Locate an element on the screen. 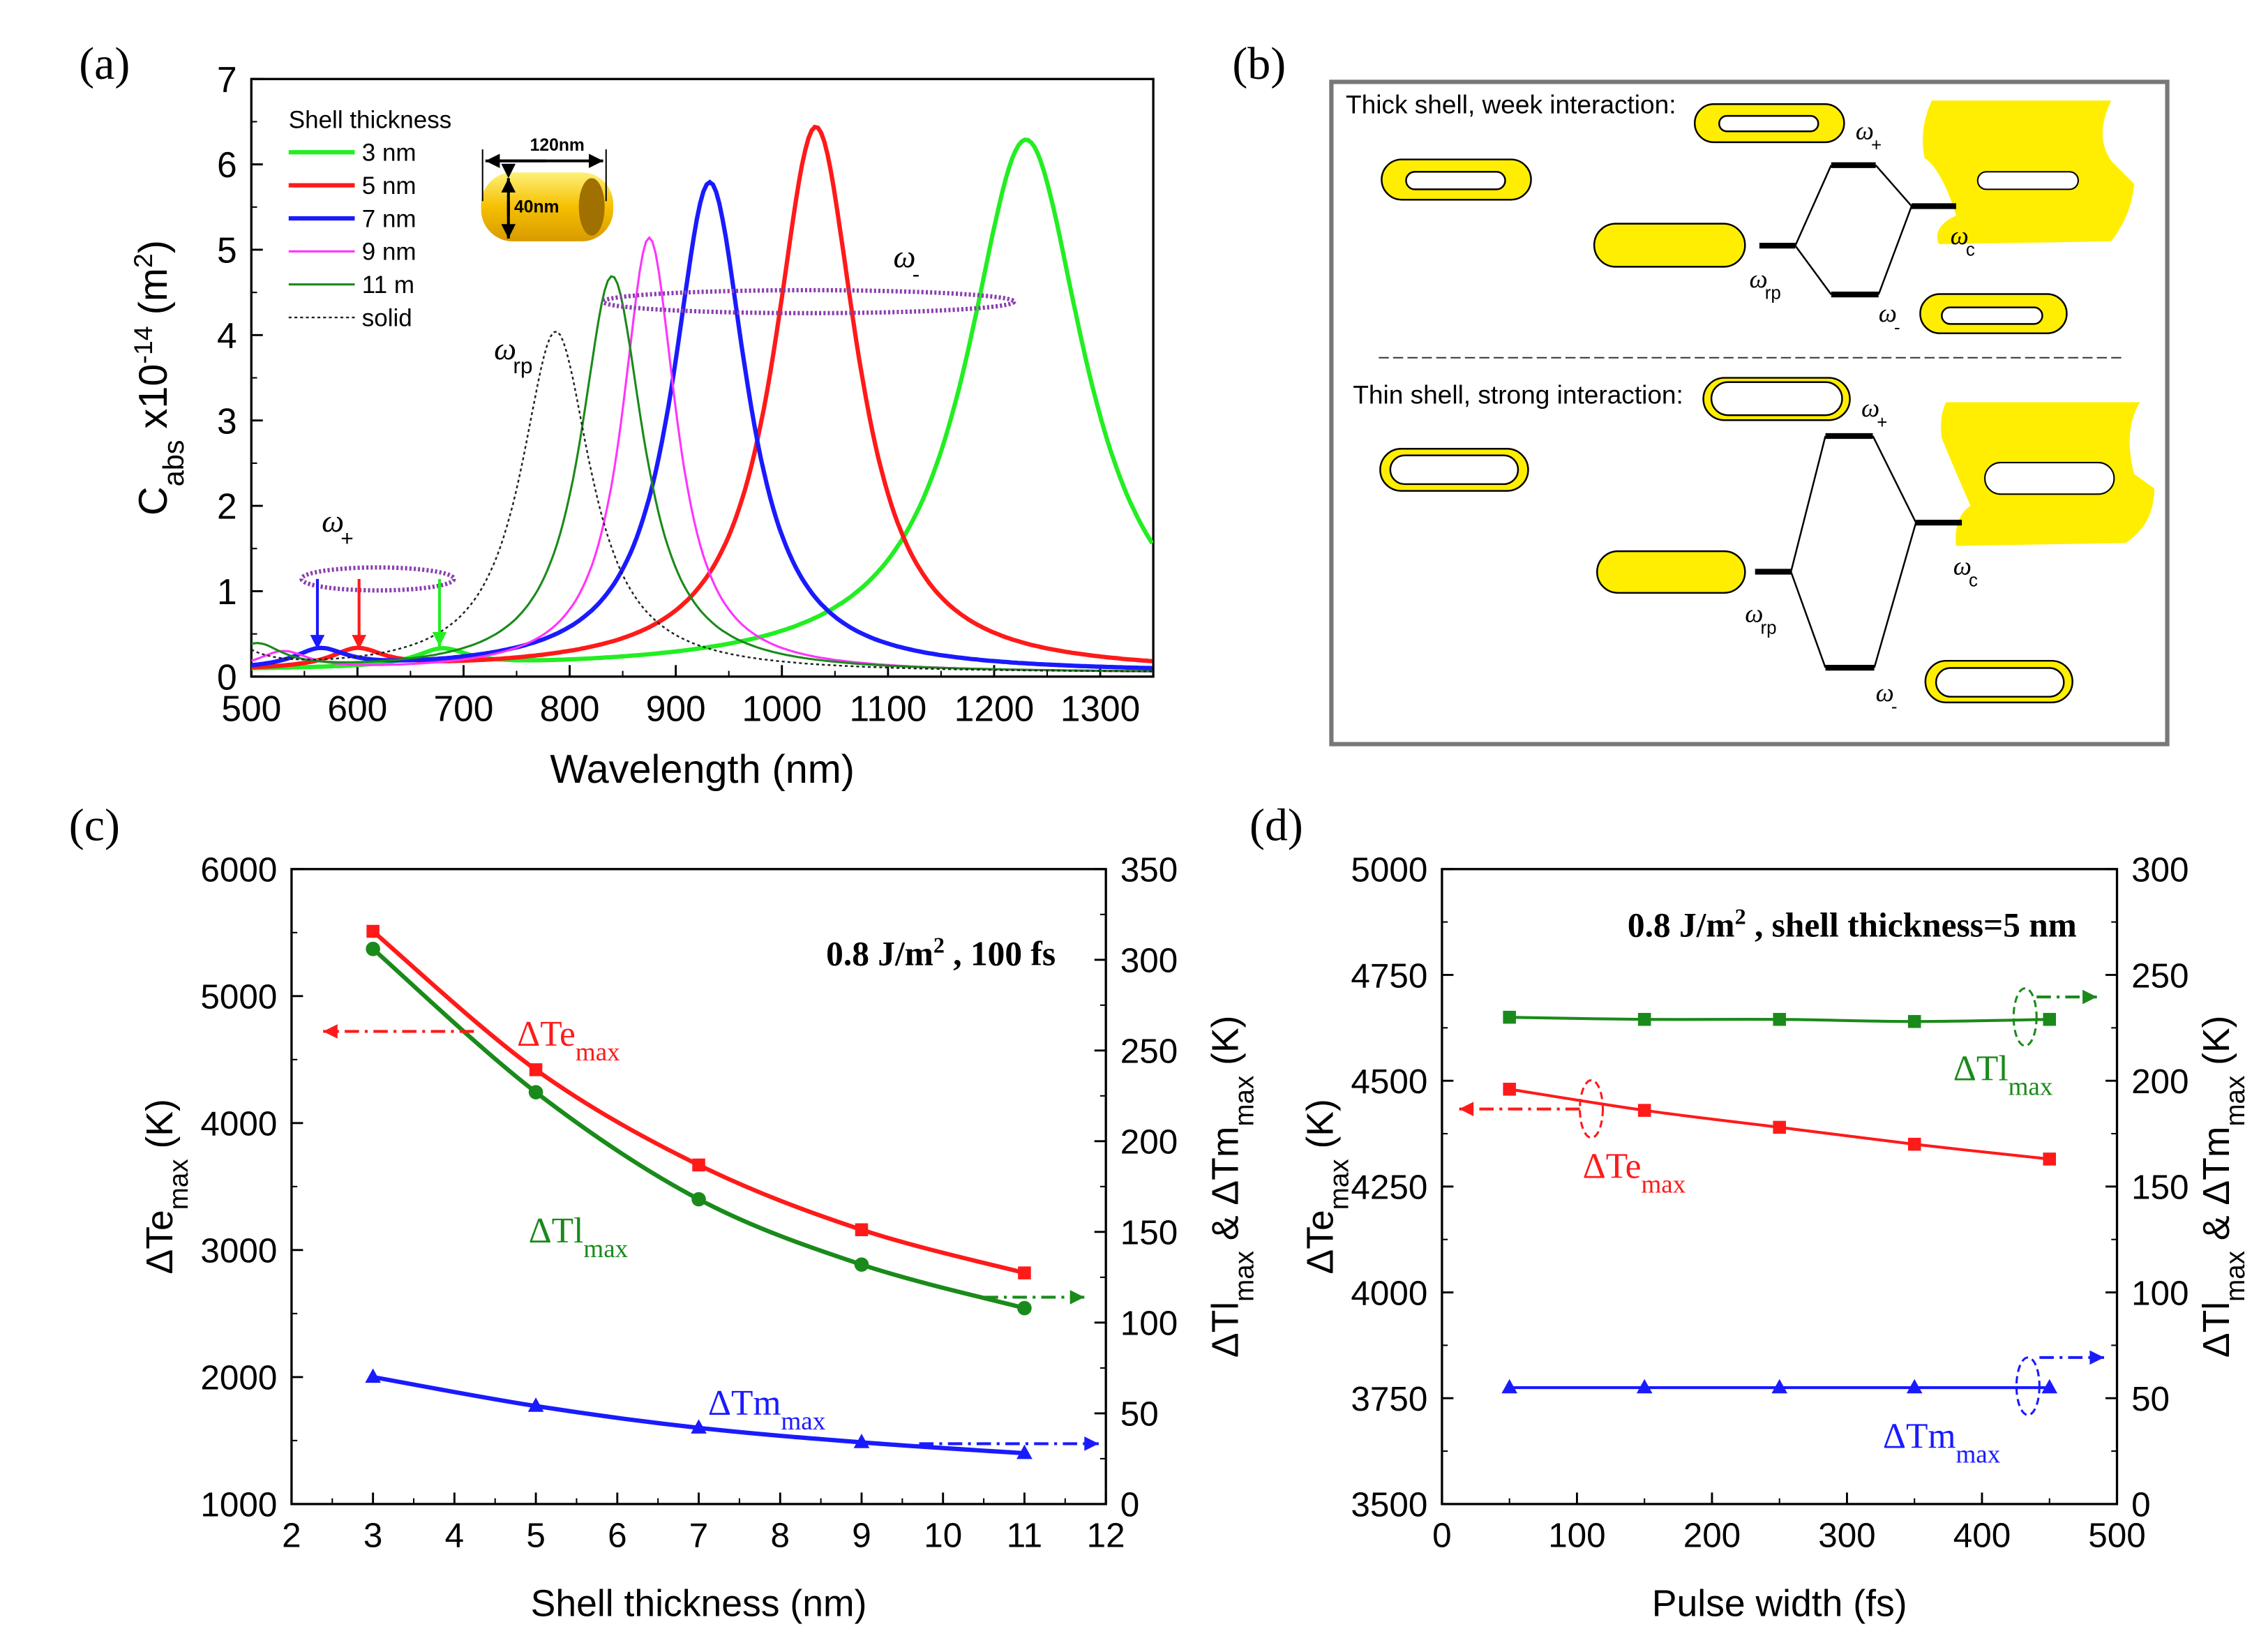 The image size is (2252, 1652). thick-omega-minus-label-subscript: - is located at coordinates (1897, 328).